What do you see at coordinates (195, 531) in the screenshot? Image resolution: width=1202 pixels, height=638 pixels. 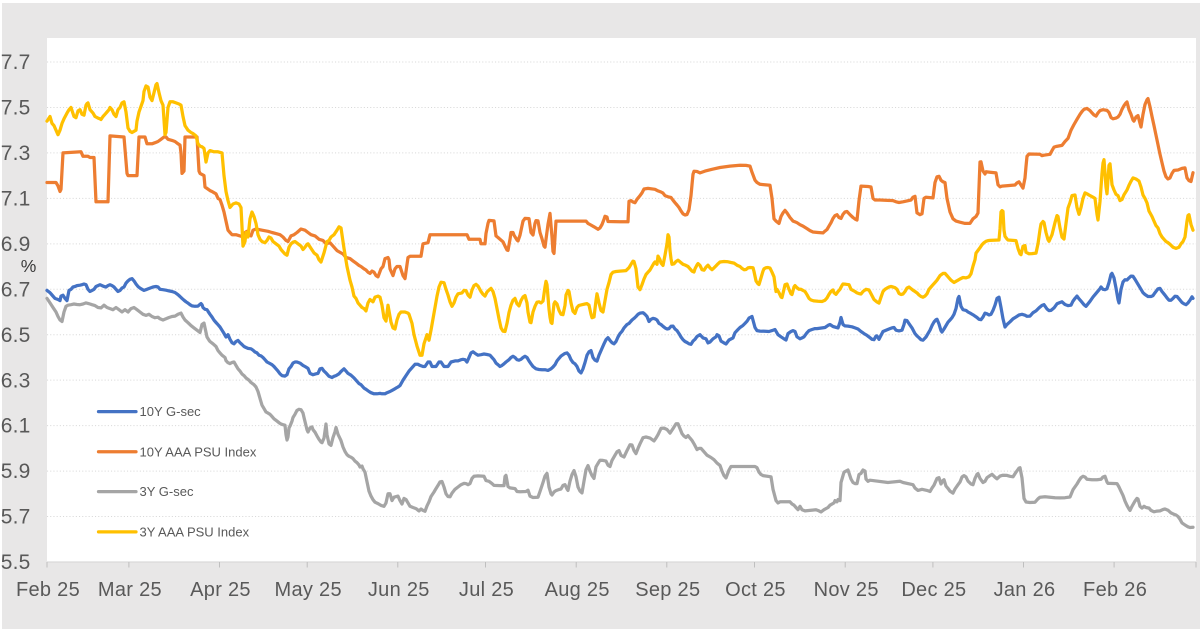 I see `svg-text: 3Y AAA PSU Index` at bounding box center [195, 531].